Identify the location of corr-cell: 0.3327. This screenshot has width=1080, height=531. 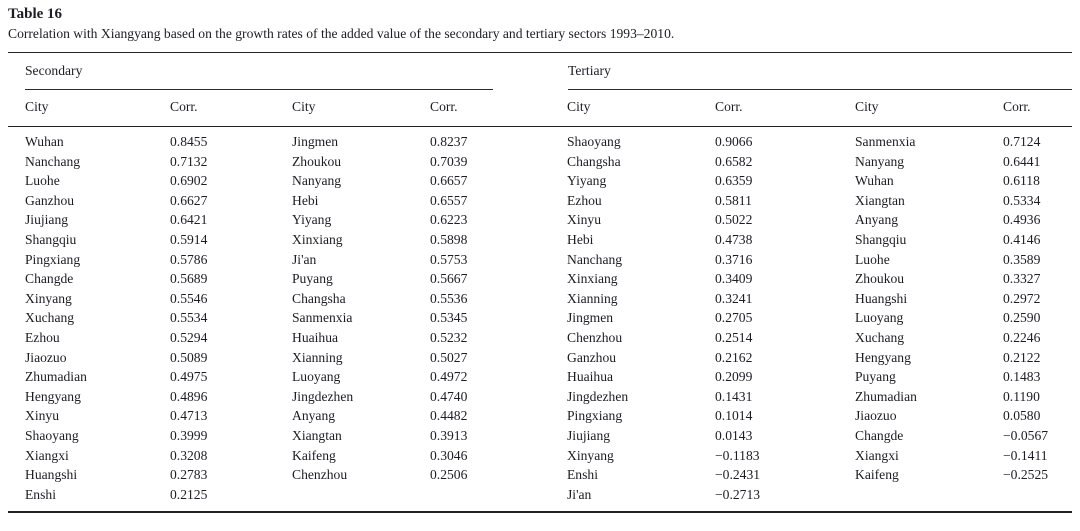
(1022, 279).